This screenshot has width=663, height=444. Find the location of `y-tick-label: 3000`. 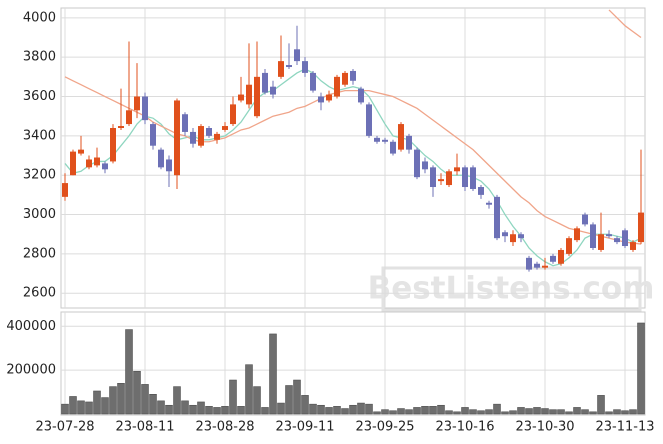

y-tick-label: 3000 is located at coordinates (39, 214).